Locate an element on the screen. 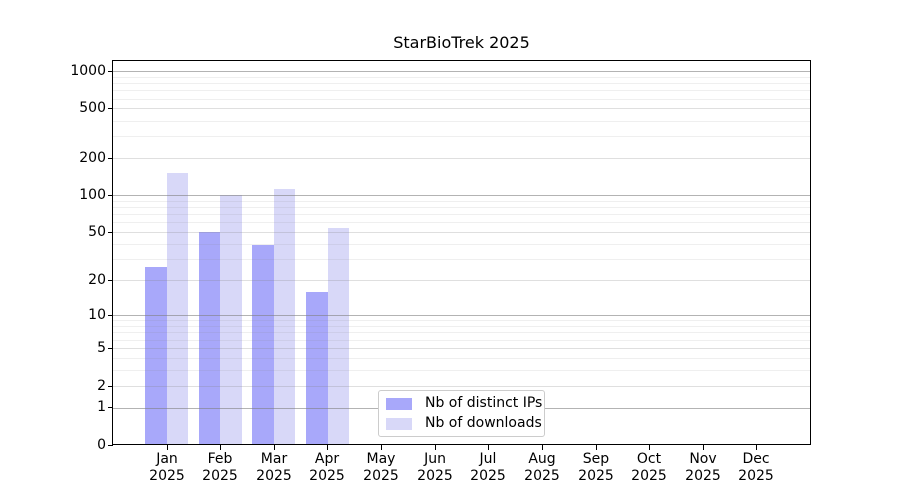 The image size is (900, 500). x-tick-label-dec-2025: Dec 2025 is located at coordinates (756, 467).